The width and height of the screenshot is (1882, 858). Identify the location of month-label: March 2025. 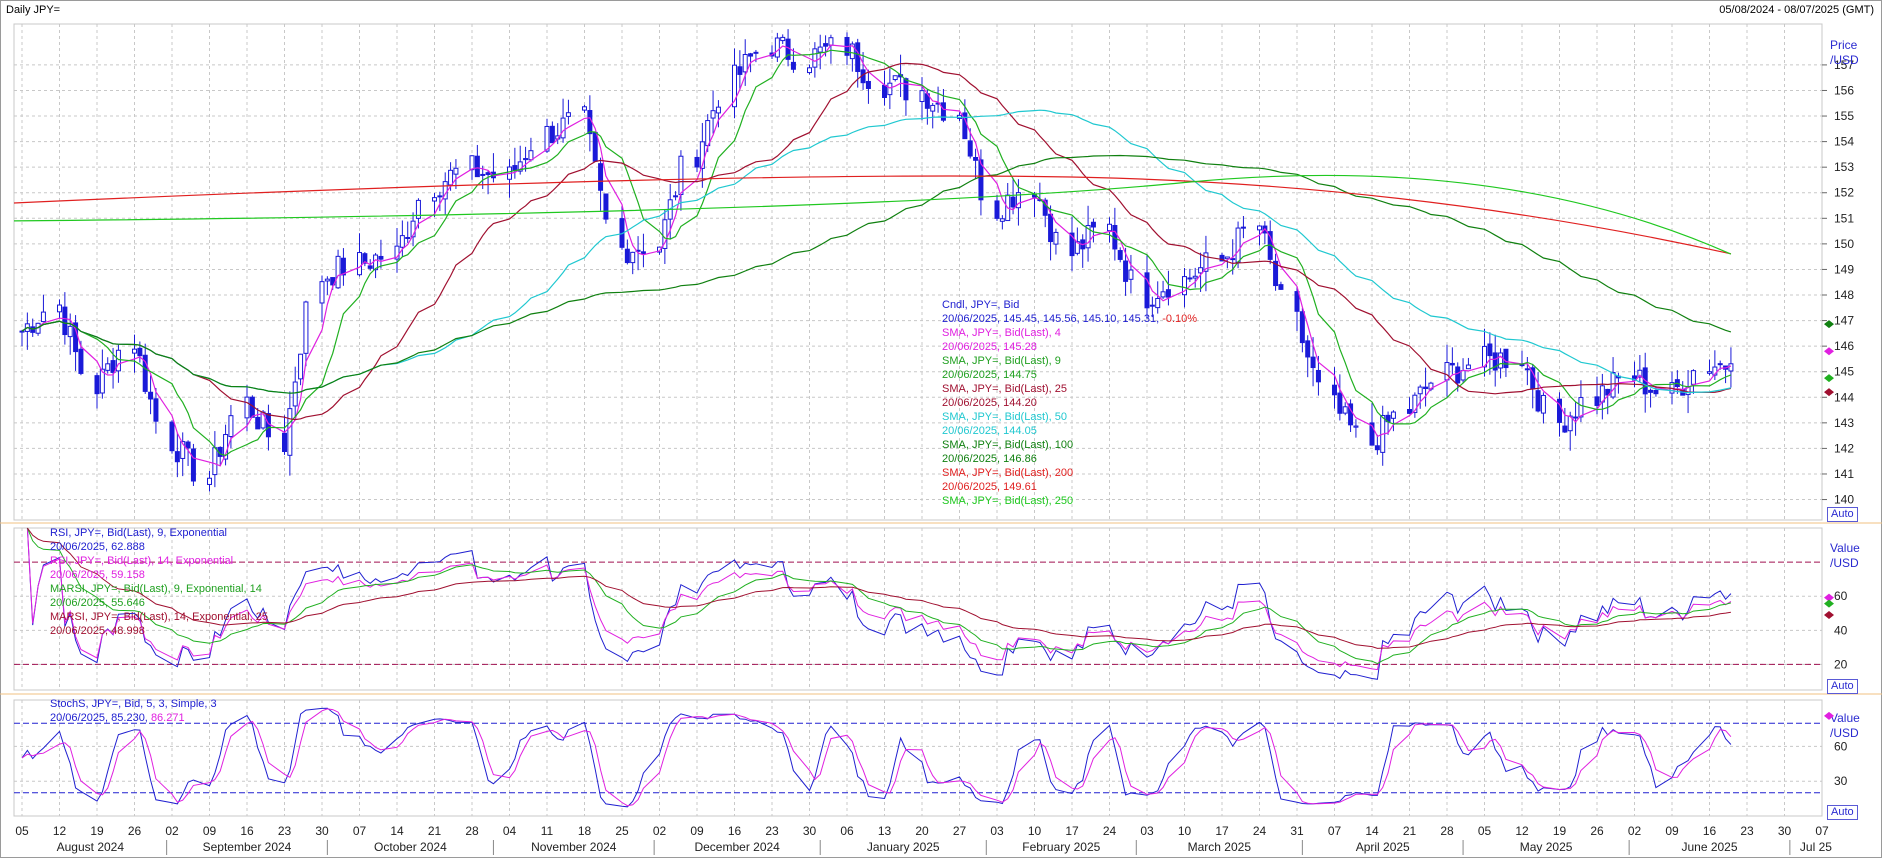
(1220, 847).